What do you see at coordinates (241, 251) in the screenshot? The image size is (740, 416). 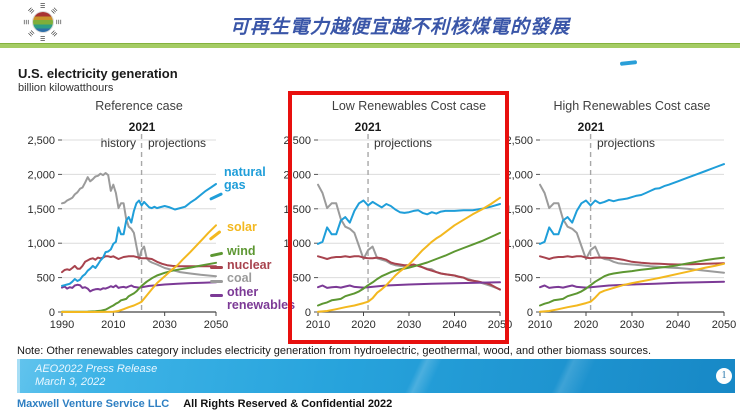 I see `legend-wind: wind` at bounding box center [241, 251].